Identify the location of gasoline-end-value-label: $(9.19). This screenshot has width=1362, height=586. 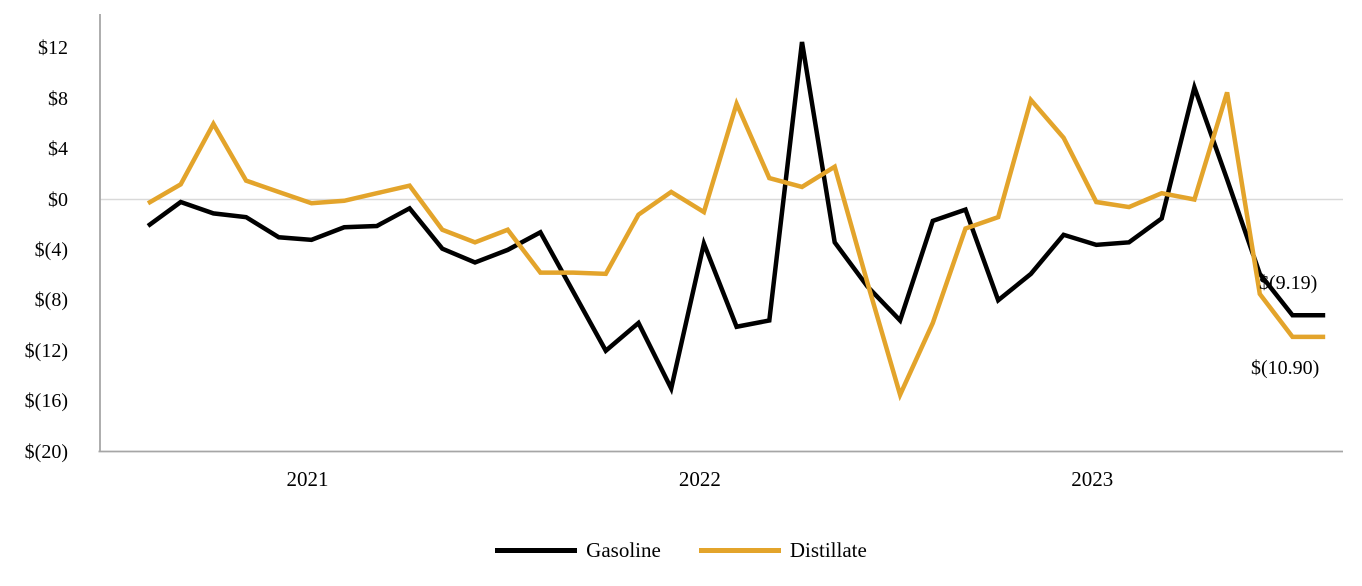
(1288, 283).